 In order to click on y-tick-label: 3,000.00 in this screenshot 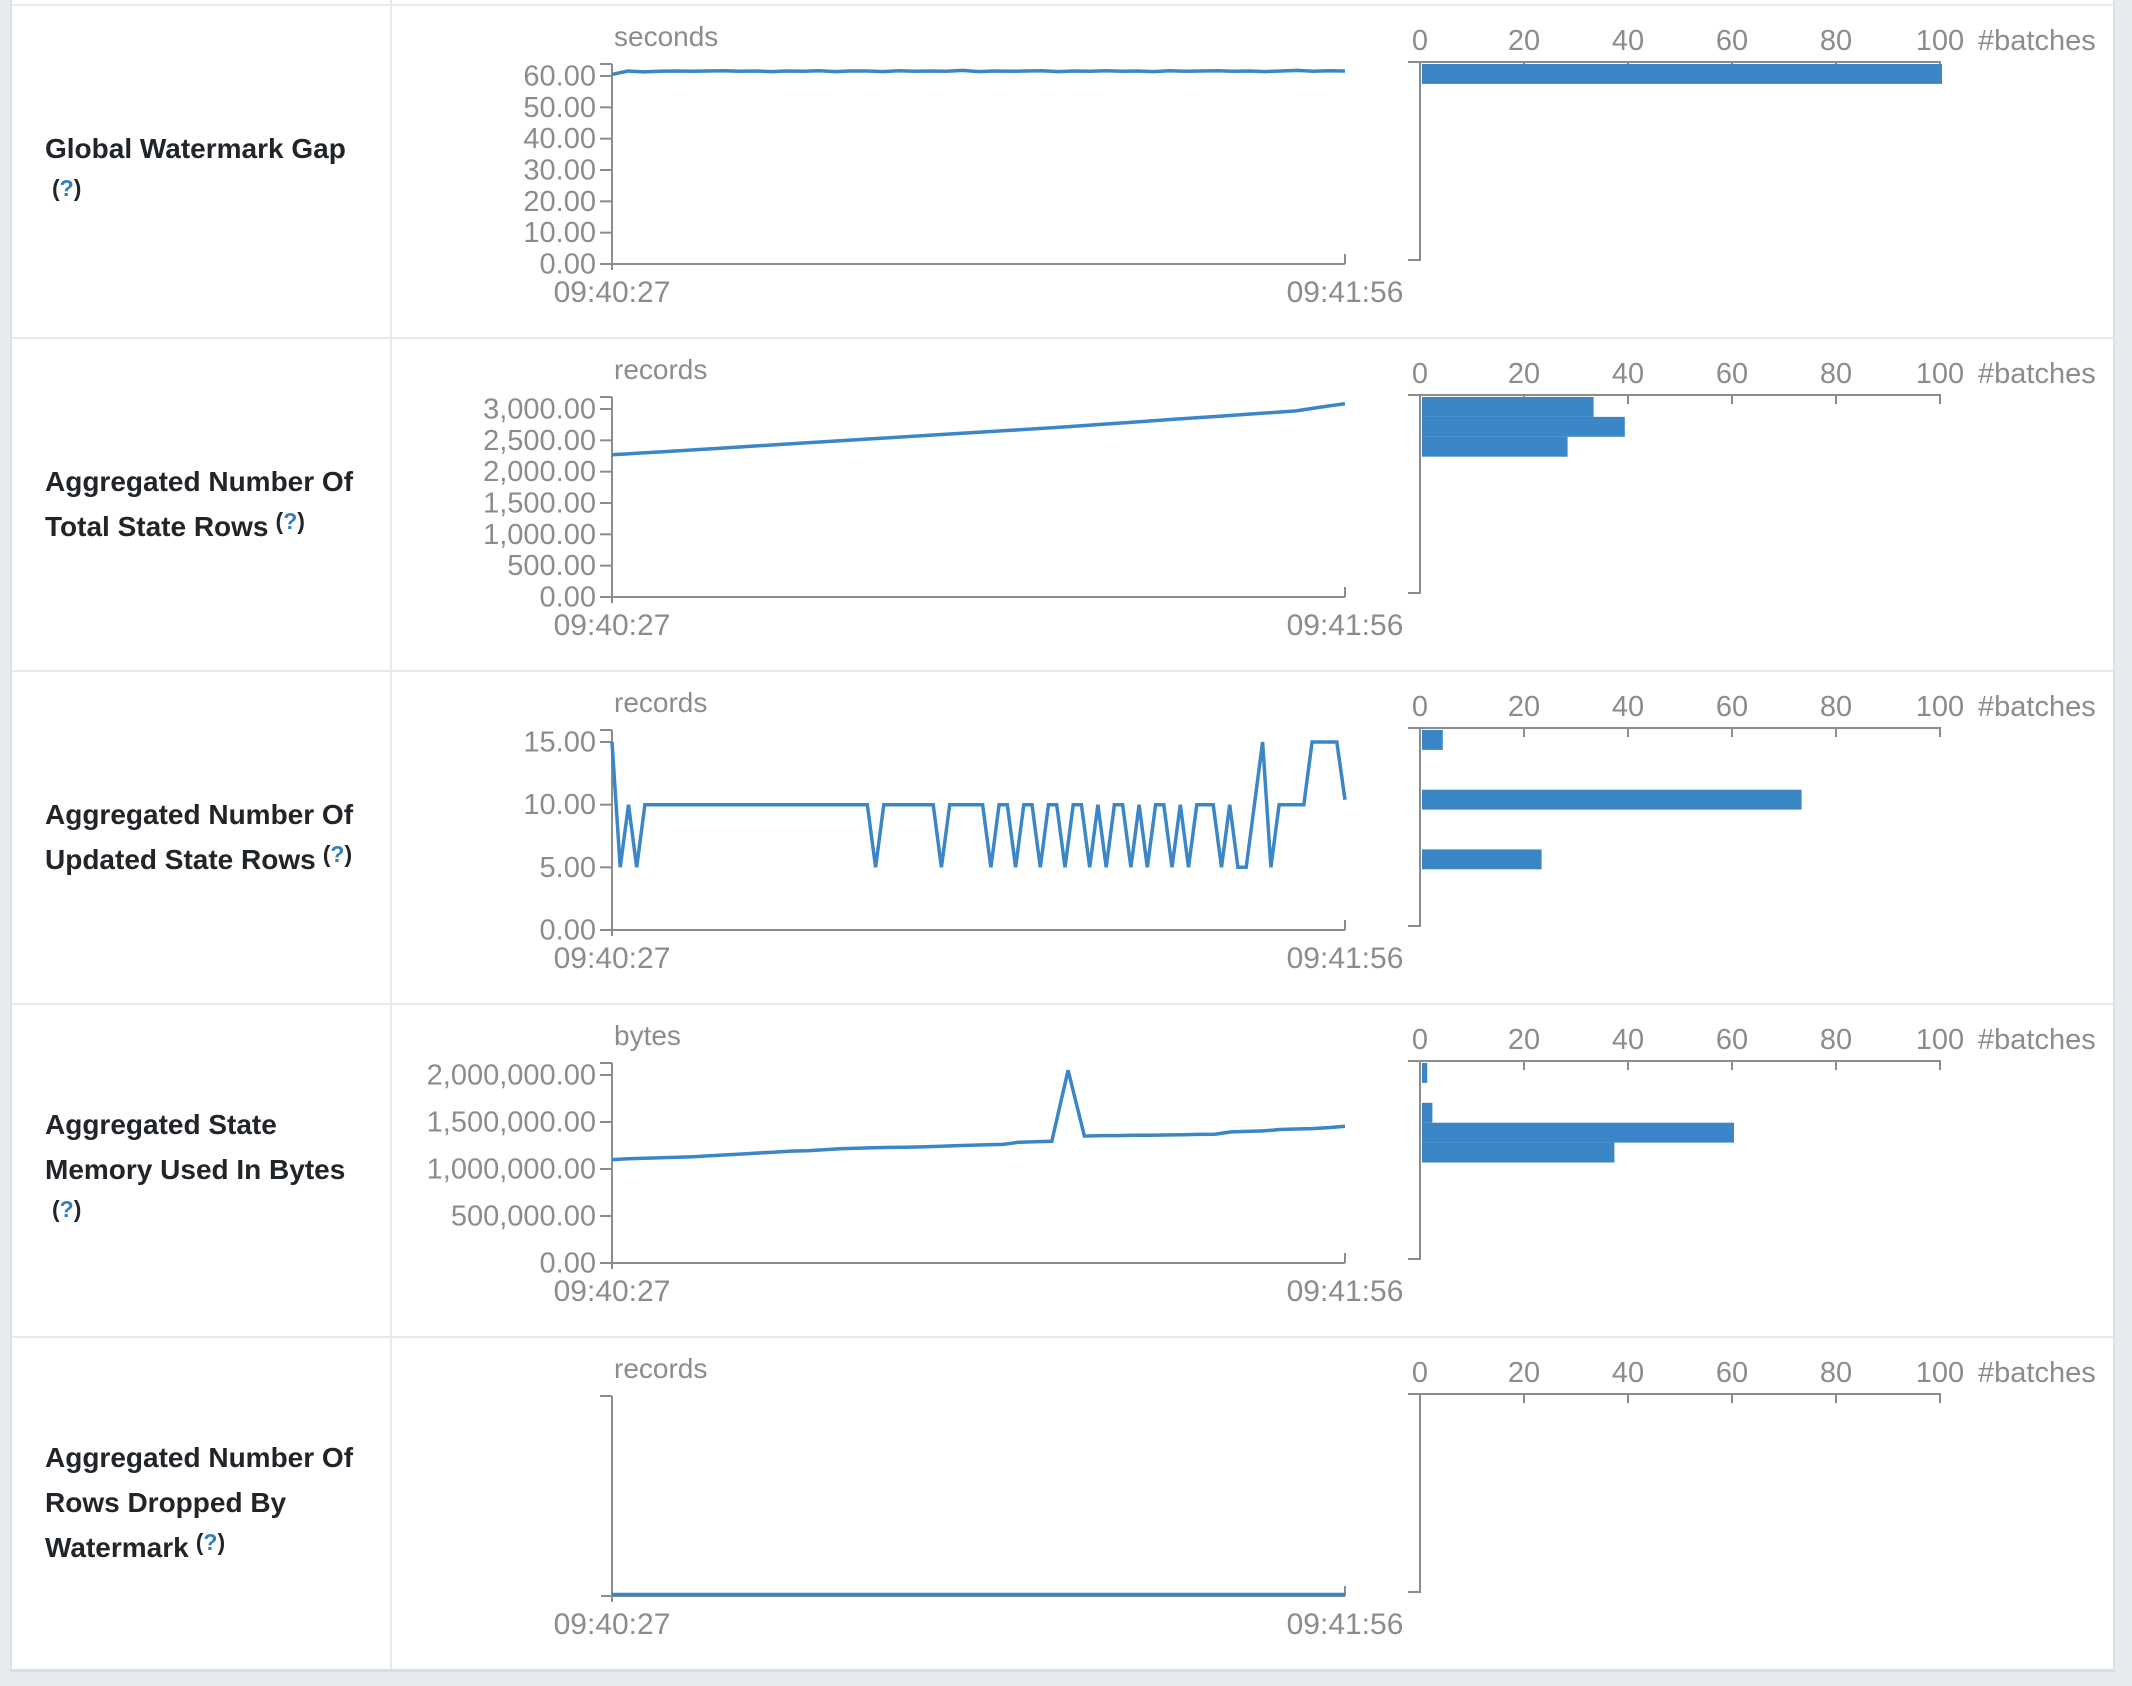, I will do `click(539, 410)`.